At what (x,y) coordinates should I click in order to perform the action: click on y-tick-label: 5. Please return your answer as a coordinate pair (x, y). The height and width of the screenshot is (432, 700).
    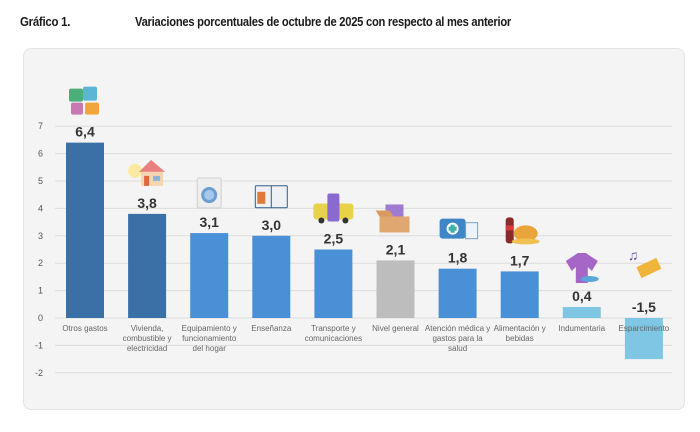
    Looking at the image, I should click on (40, 181).